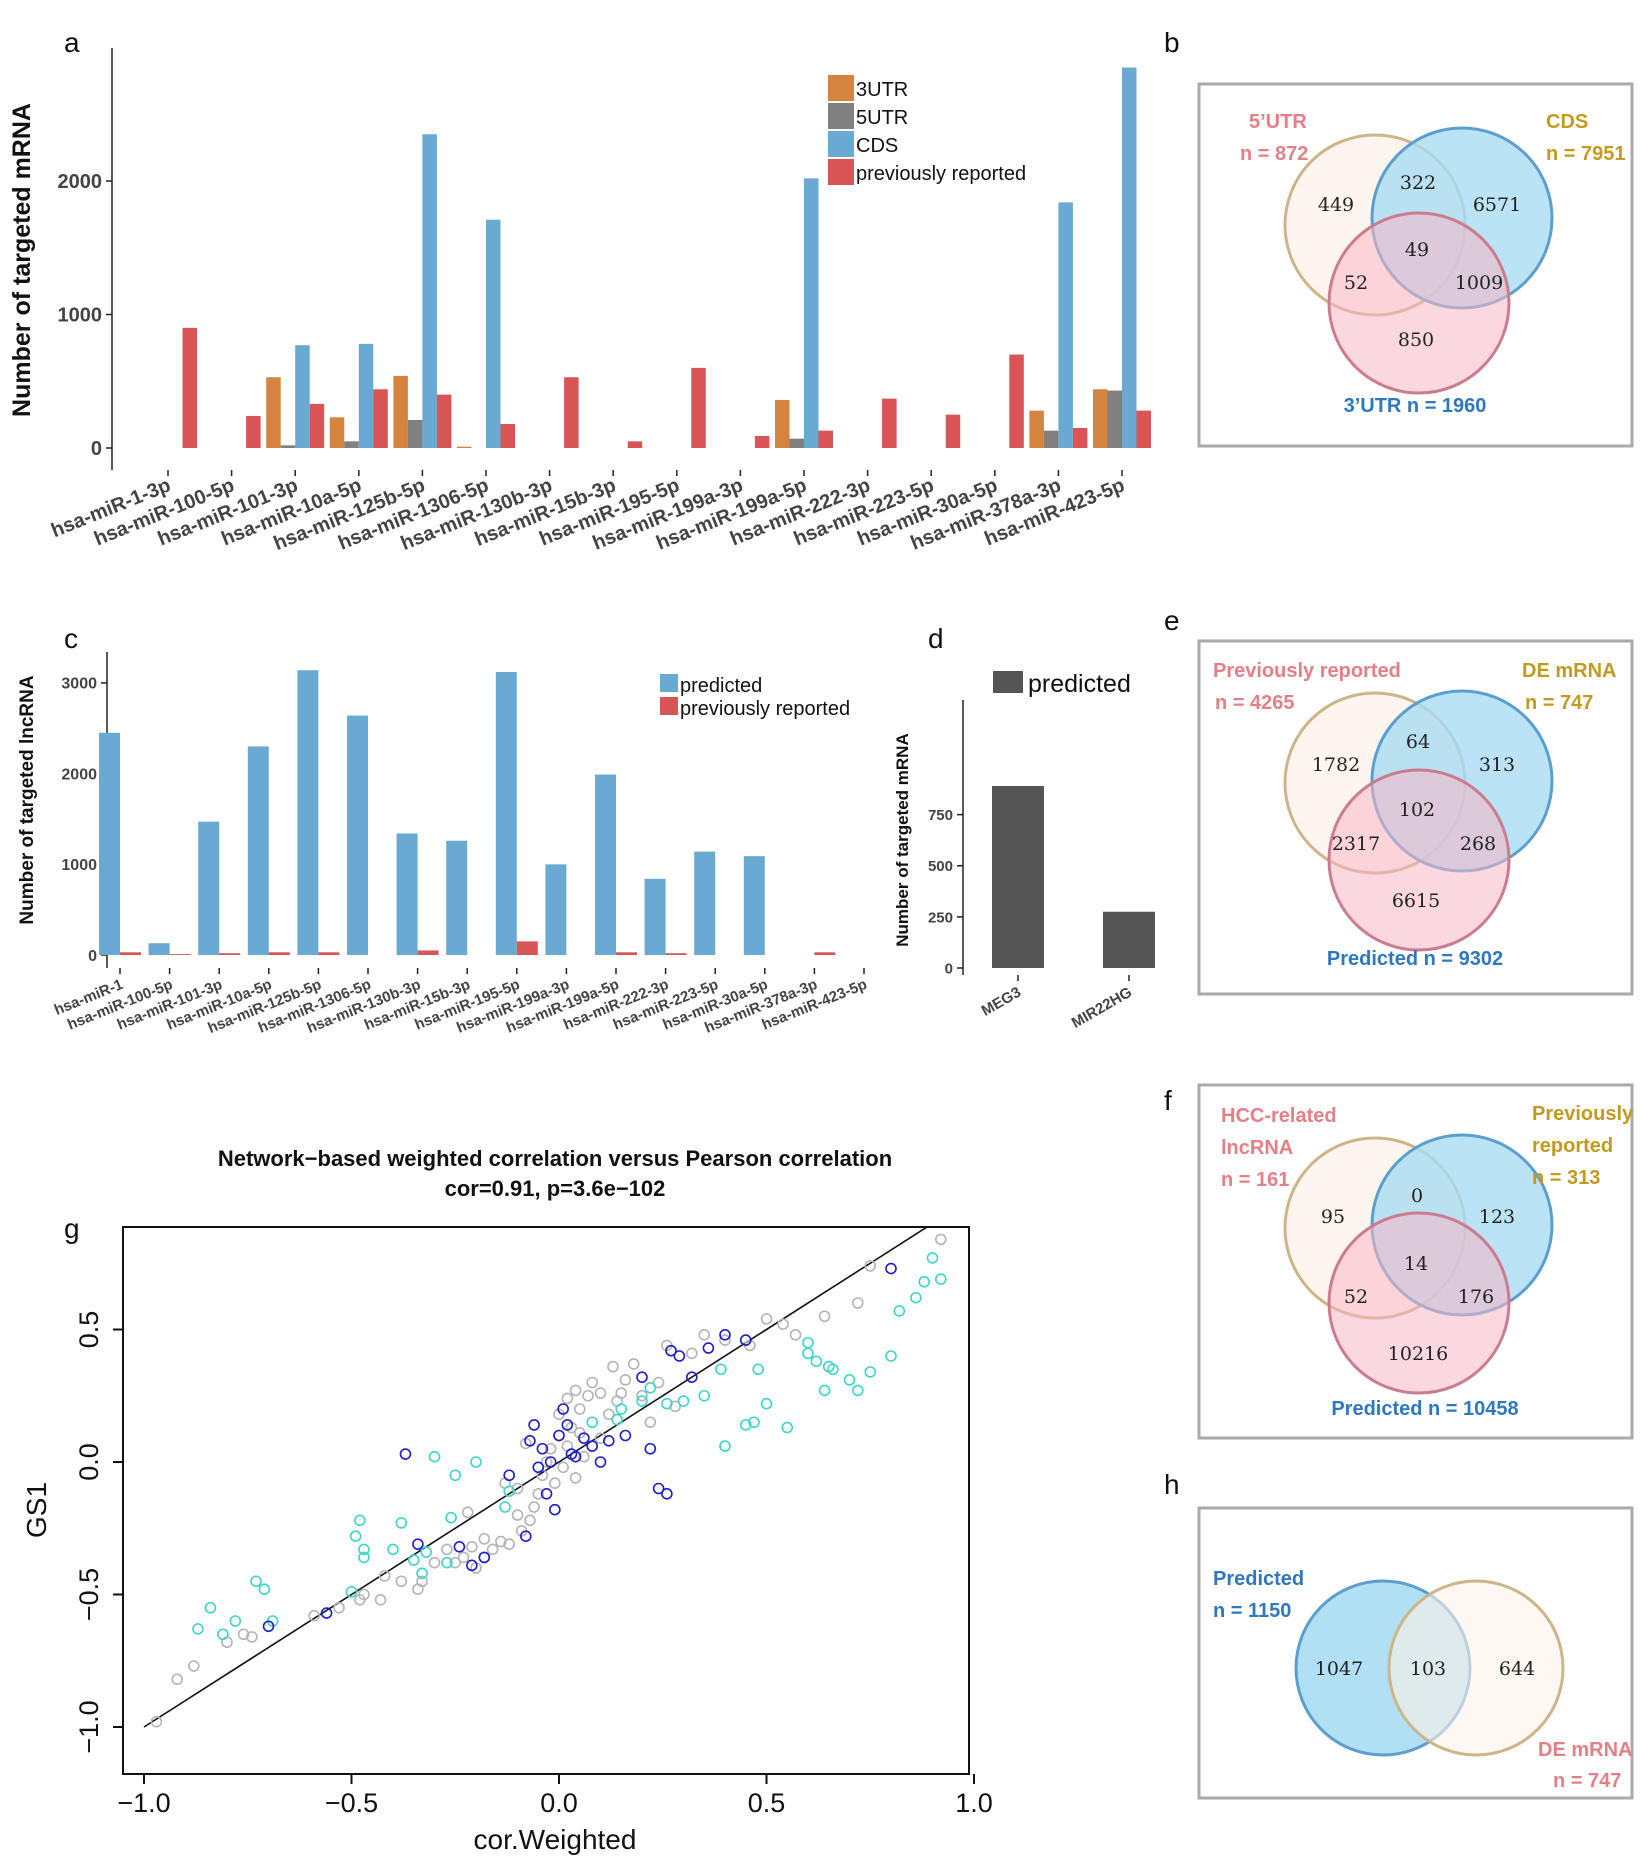  What do you see at coordinates (940, 815) in the screenshot?
I see `y-tick-label: 750` at bounding box center [940, 815].